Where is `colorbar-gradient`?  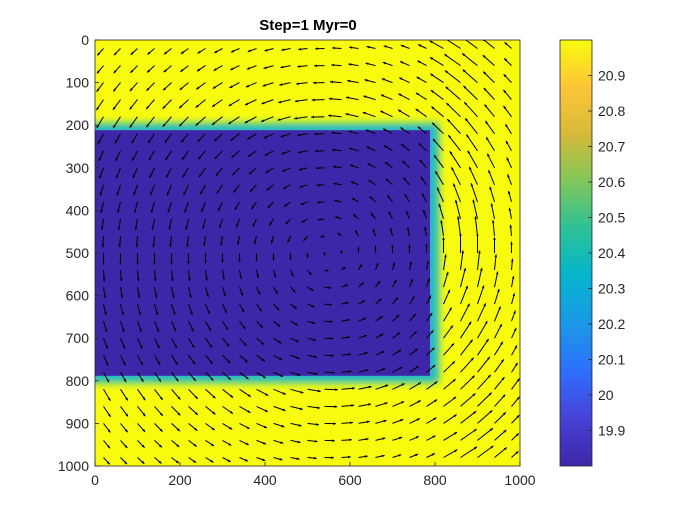
colorbar-gradient is located at coordinates (576, 253).